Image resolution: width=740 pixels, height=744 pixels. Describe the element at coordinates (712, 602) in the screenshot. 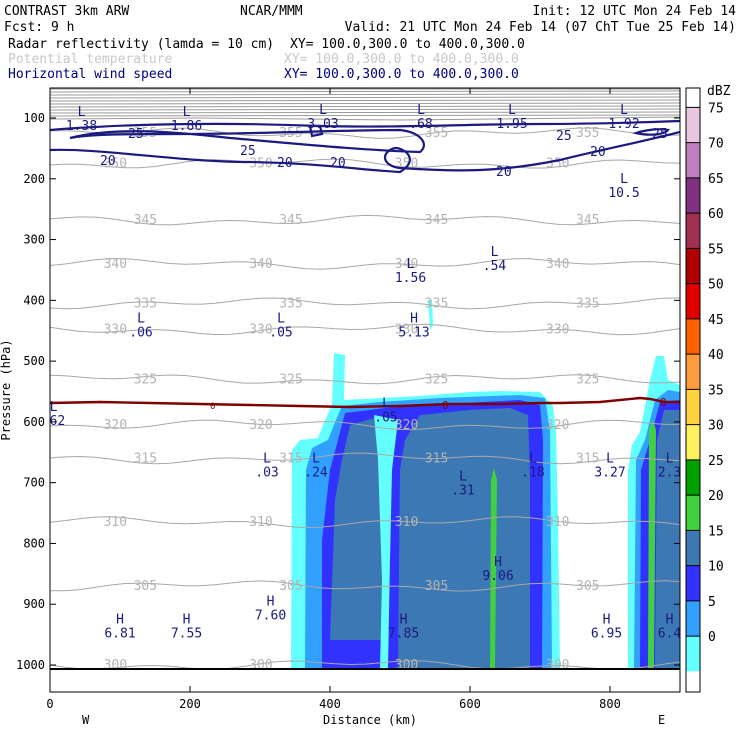

I see `colorbar-label: 5` at that location.